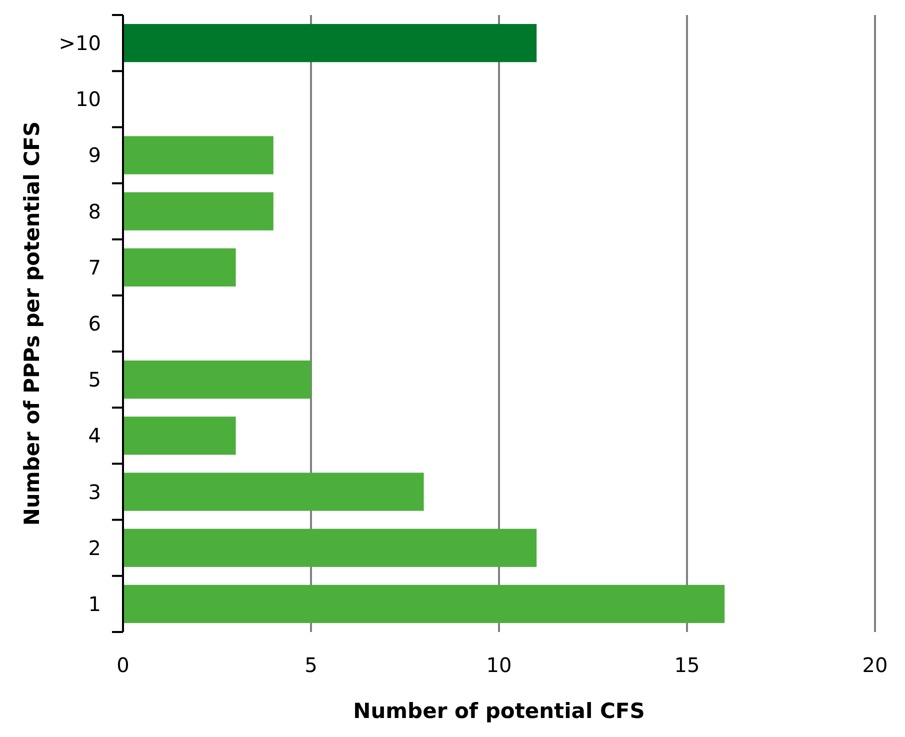  What do you see at coordinates (687, 665) in the screenshot?
I see `x-tick-label: 15` at bounding box center [687, 665].